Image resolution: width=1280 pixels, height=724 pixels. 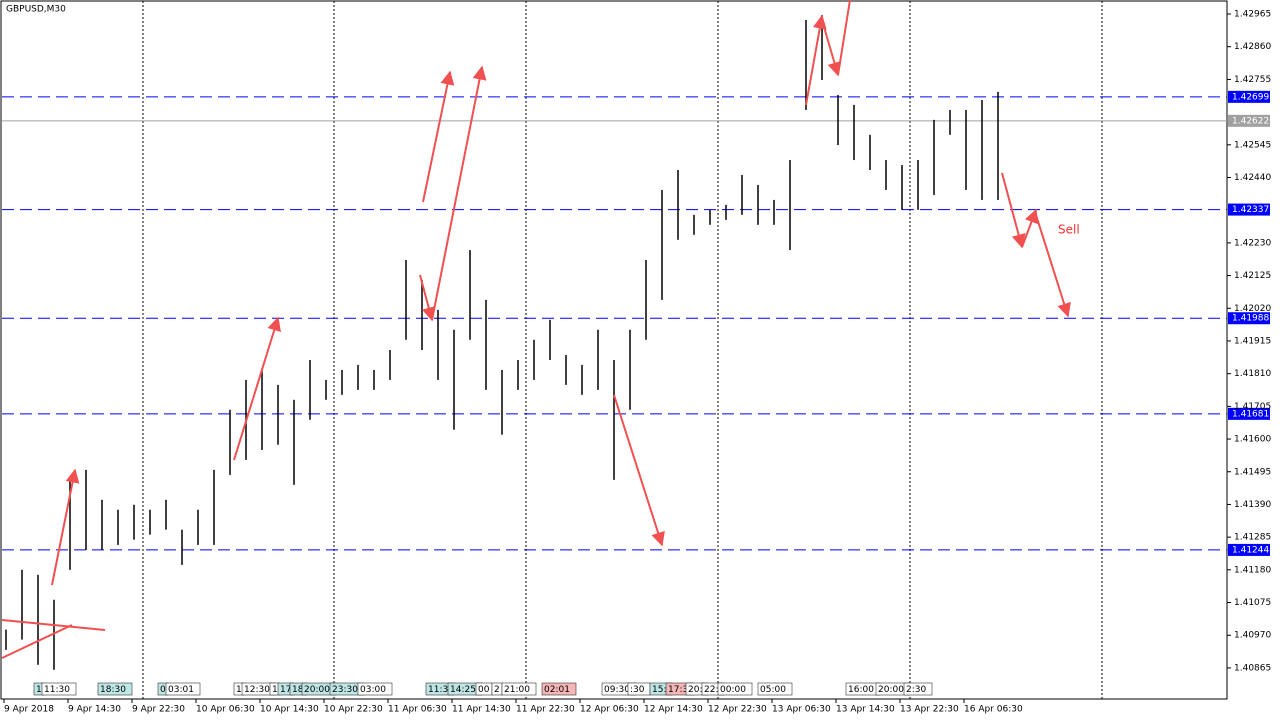 What do you see at coordinates (285, 690) in the screenshot?
I see `time-badge-label: 17` at bounding box center [285, 690].